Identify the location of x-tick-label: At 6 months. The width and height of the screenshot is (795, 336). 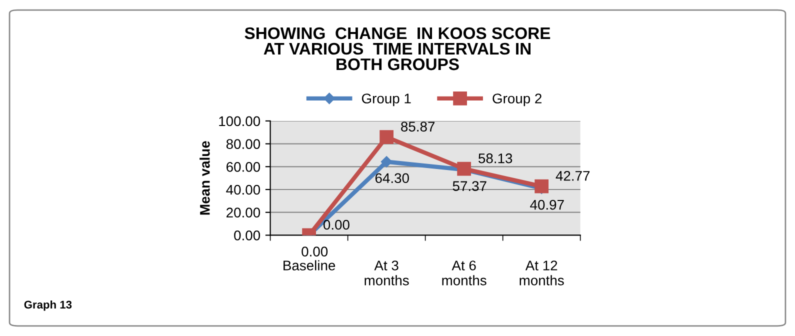
(464, 273).